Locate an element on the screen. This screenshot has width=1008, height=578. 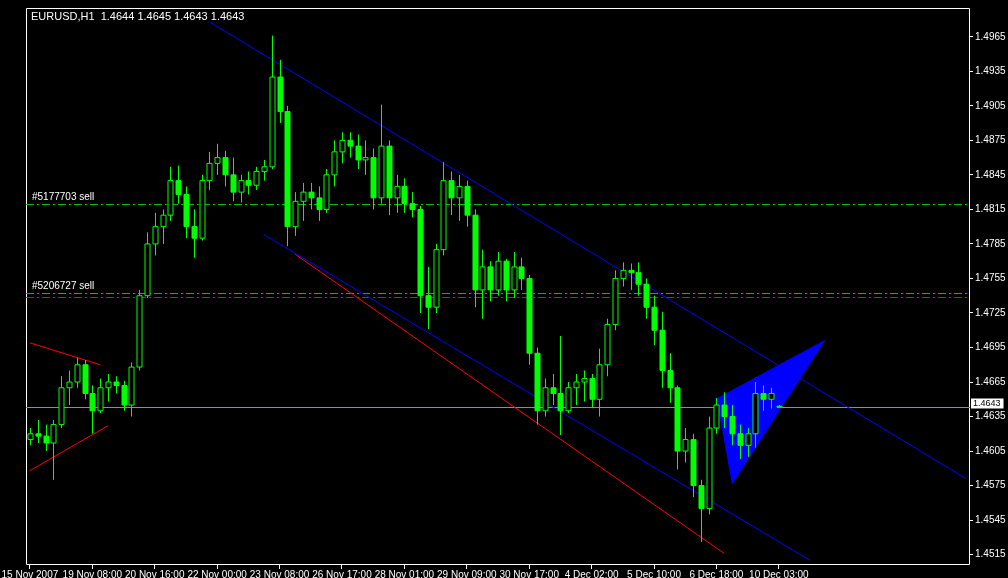
y-tick-label: 1.4875 is located at coordinates (991, 140).